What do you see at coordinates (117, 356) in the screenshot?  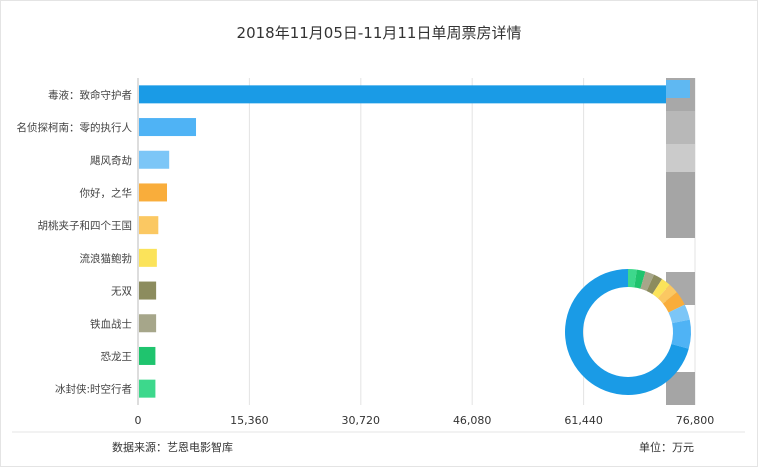 I see `category-label: 恐龙王` at bounding box center [117, 356].